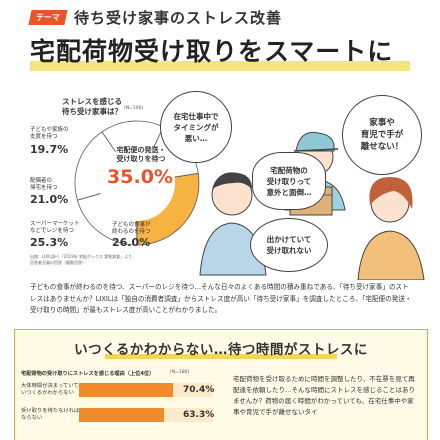 This screenshot has height=440, width=440. Describe the element at coordinates (141, 154) in the screenshot. I see `center-label: 宅配便の発送・ 受け取りを待つ` at that location.